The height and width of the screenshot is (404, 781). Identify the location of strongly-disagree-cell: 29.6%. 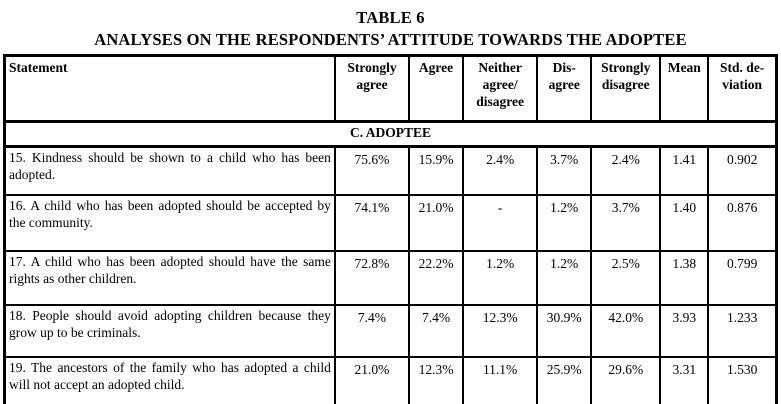
(626, 380).